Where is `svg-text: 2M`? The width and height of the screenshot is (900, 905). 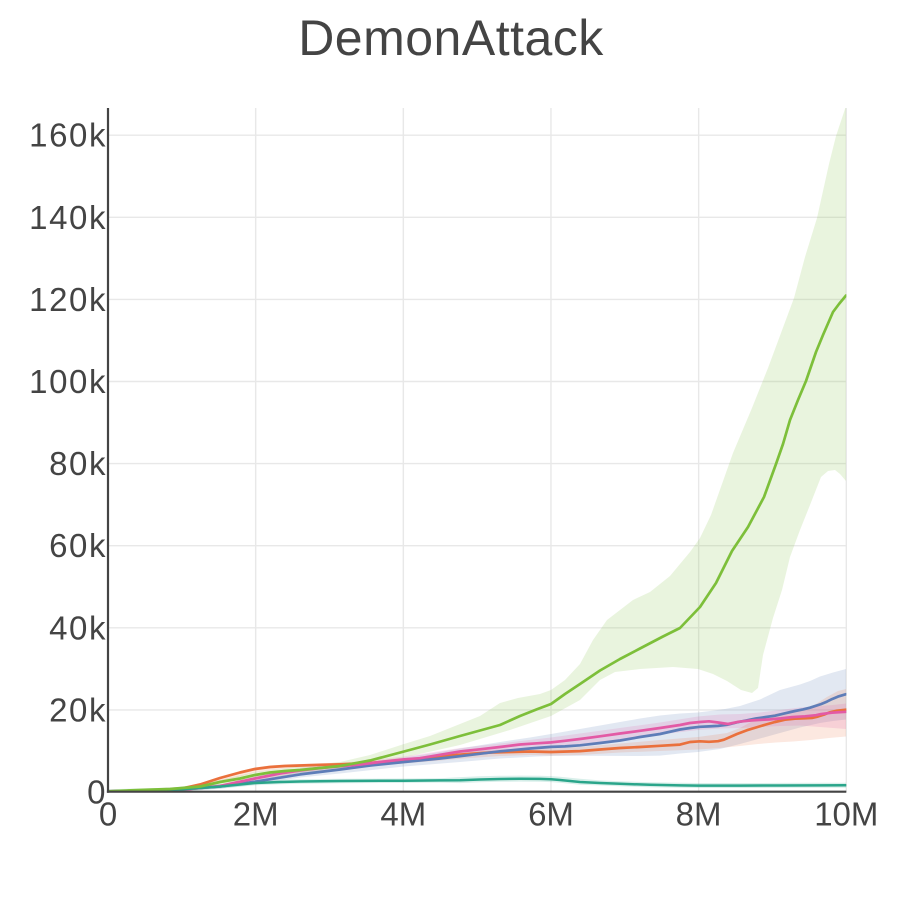 svg-text: 2M is located at coordinates (256, 814).